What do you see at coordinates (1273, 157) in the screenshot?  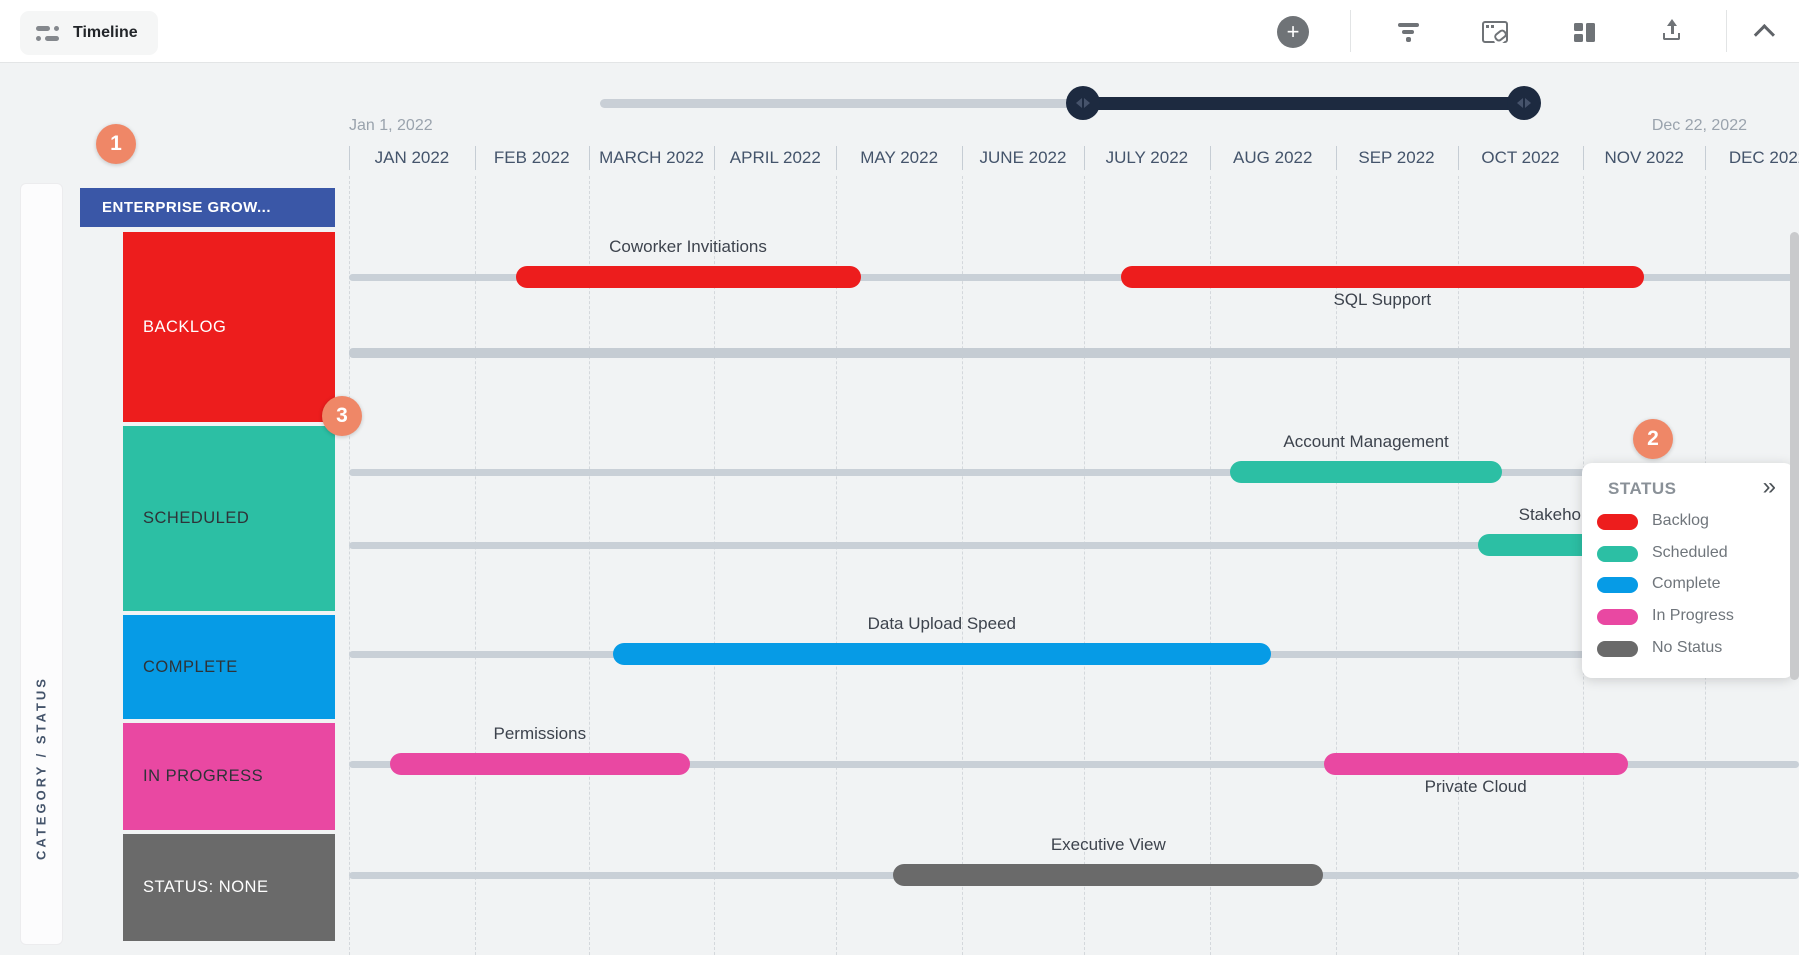 I see `month-header-aug: AUG 2022` at bounding box center [1273, 157].